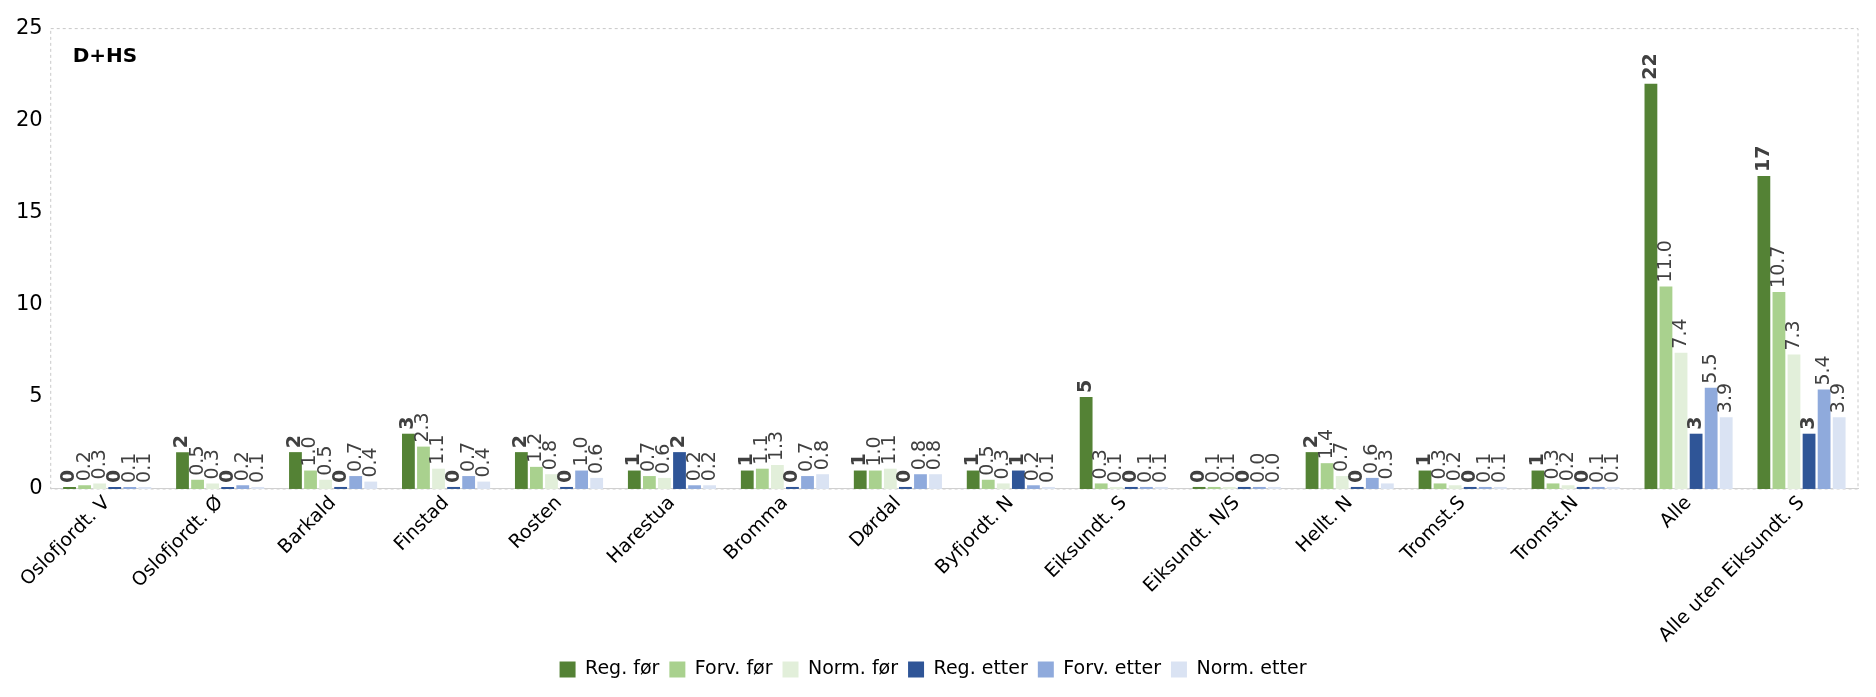 The width and height of the screenshot is (1876, 697). Describe the element at coordinates (36, 395) in the screenshot. I see `y-tick-label: 5` at that location.